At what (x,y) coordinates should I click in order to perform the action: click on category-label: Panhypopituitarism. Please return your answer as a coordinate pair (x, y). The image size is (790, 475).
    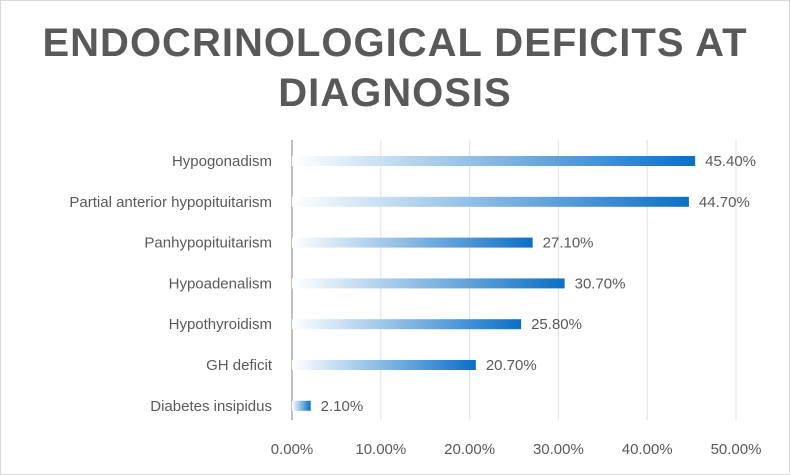
    Looking at the image, I should click on (208, 243).